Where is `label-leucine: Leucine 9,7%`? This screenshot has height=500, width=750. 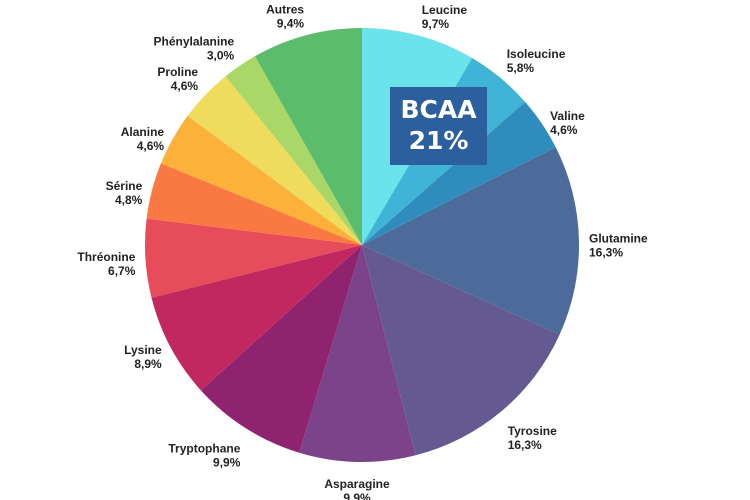 label-leucine: Leucine 9,7% is located at coordinates (445, 17).